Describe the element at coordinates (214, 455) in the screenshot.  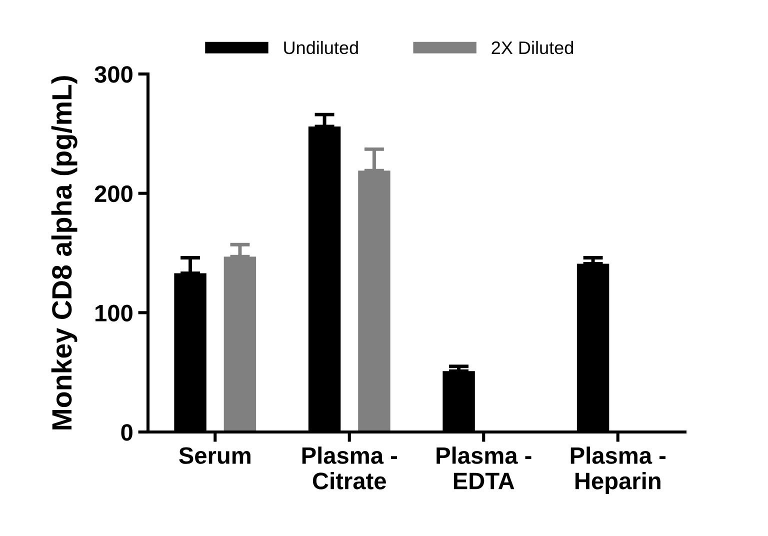
I see `x-tick-label: Serum` at that location.